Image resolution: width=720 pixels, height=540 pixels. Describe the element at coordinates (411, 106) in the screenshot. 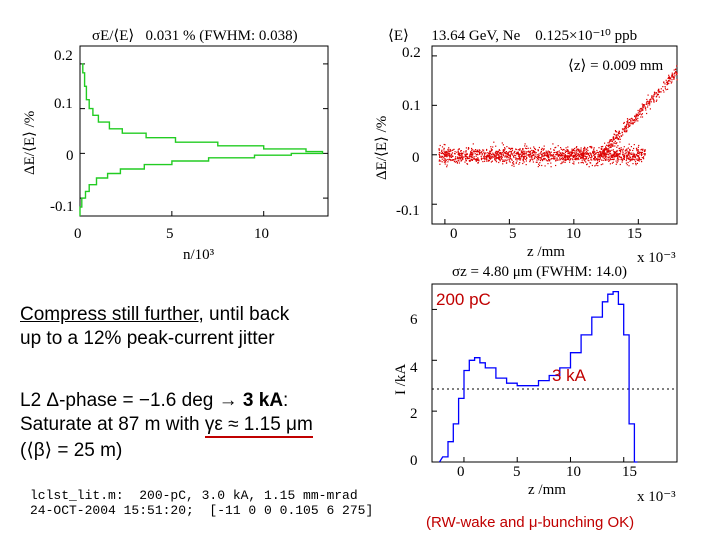

I see `right-ytick-1: 0.1` at that location.